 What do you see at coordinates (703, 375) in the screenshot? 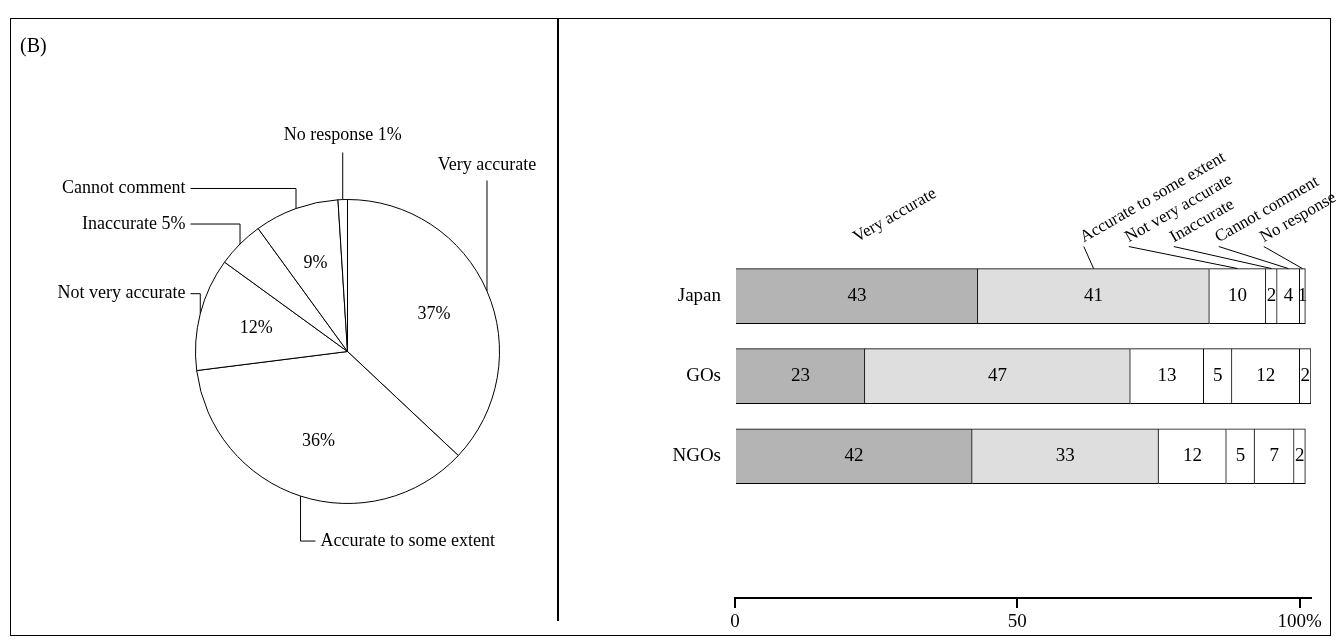
I see `y-tick-label: GOs` at bounding box center [703, 375].